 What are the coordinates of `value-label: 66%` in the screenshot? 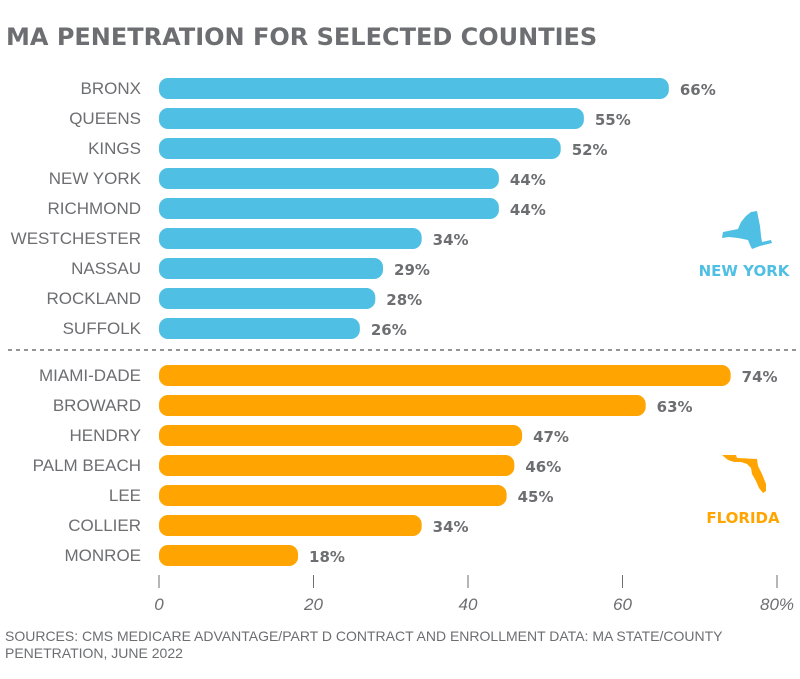 It's located at (698, 90).